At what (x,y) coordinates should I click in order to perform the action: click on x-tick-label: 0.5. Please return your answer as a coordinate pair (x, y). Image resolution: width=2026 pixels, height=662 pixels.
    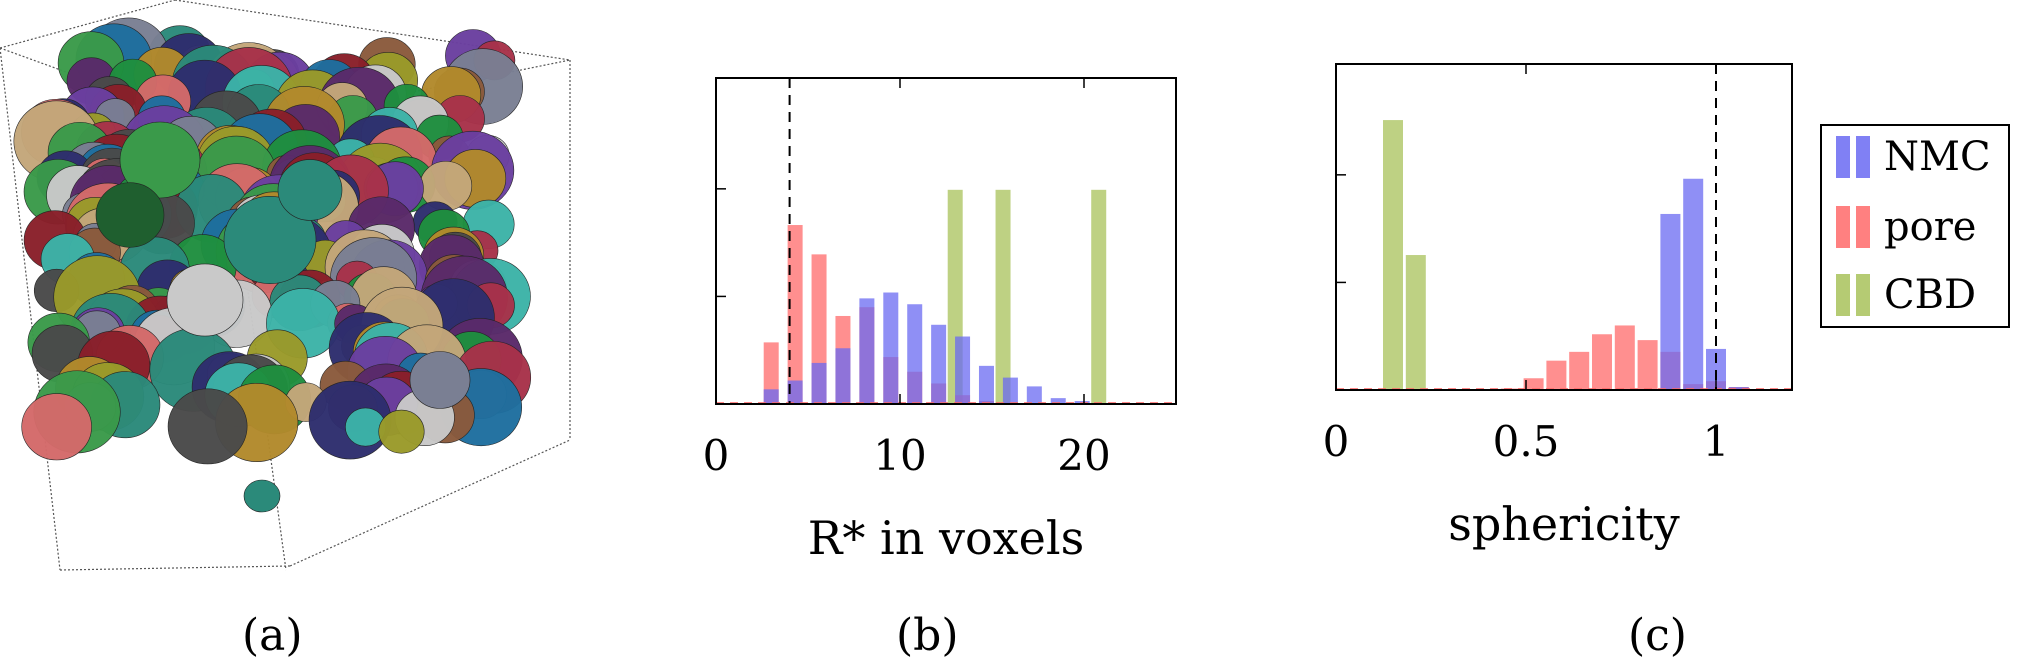
    Looking at the image, I should click on (1526, 441).